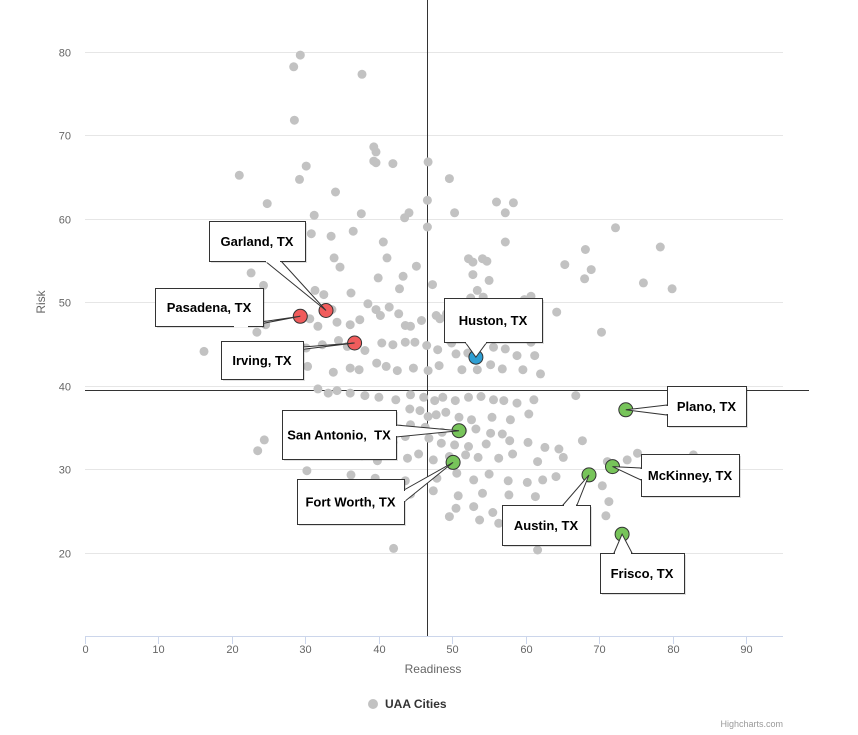 This screenshot has height=735, width=858. What do you see at coordinates (751, 724) in the screenshot?
I see `credits-link: Highcharts.com` at bounding box center [751, 724].